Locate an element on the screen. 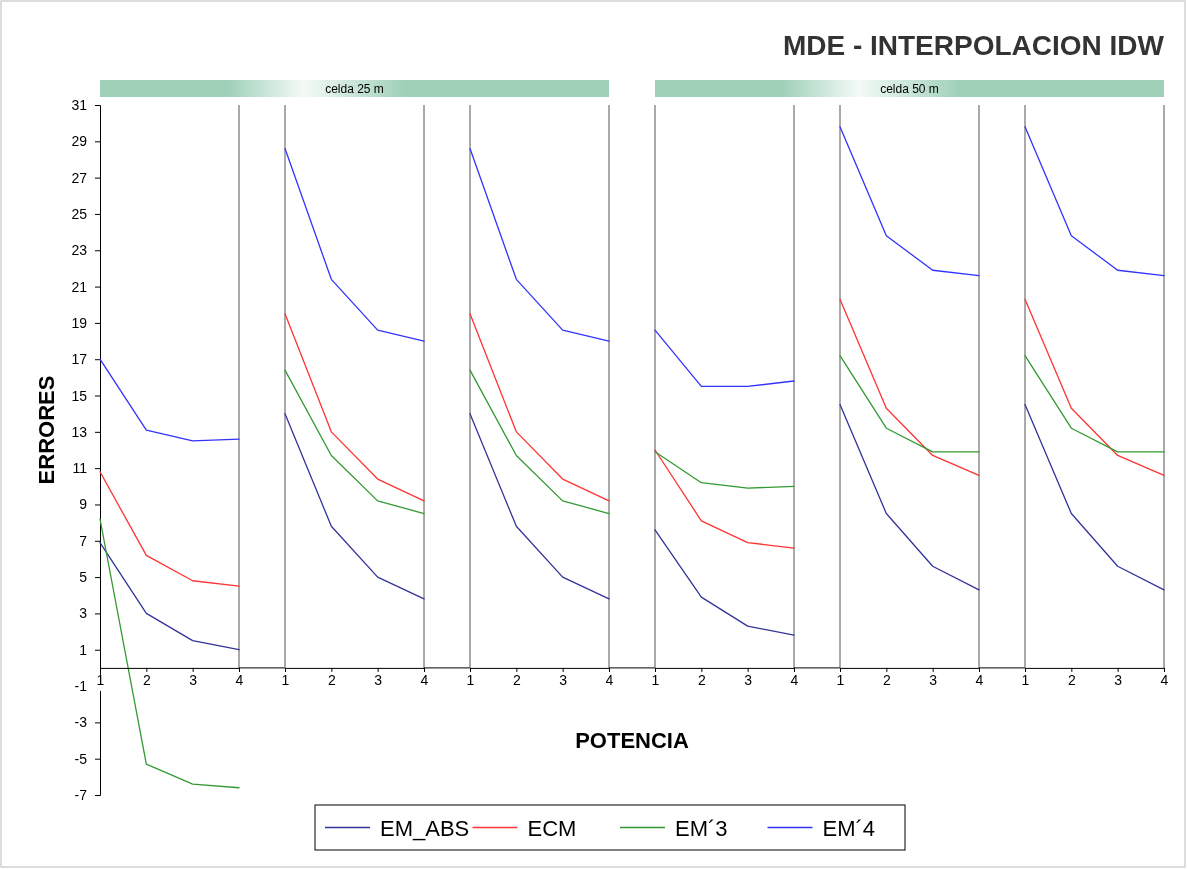 Image resolution: width=1187 pixels, height=869 pixels. legend-label: ECM is located at coordinates (552, 828).